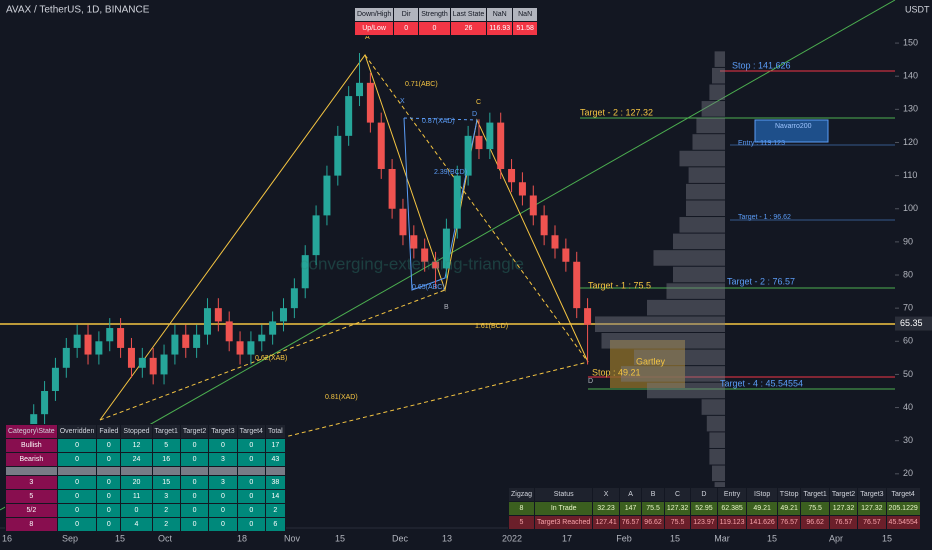 The width and height of the screenshot is (932, 550). What do you see at coordinates (908, 341) in the screenshot?
I see `y-tick-label: 60` at bounding box center [908, 341].